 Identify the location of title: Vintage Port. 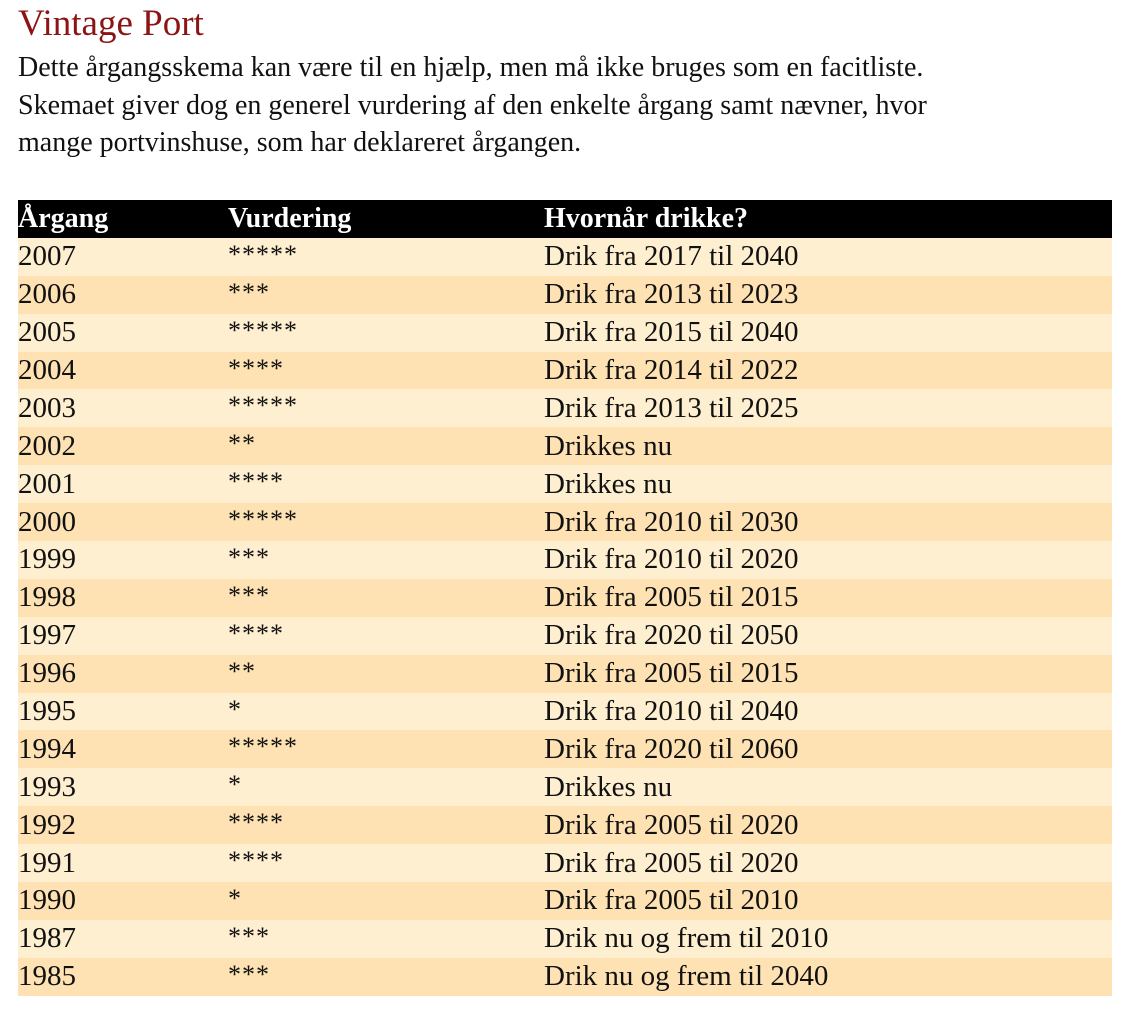
(111, 23).